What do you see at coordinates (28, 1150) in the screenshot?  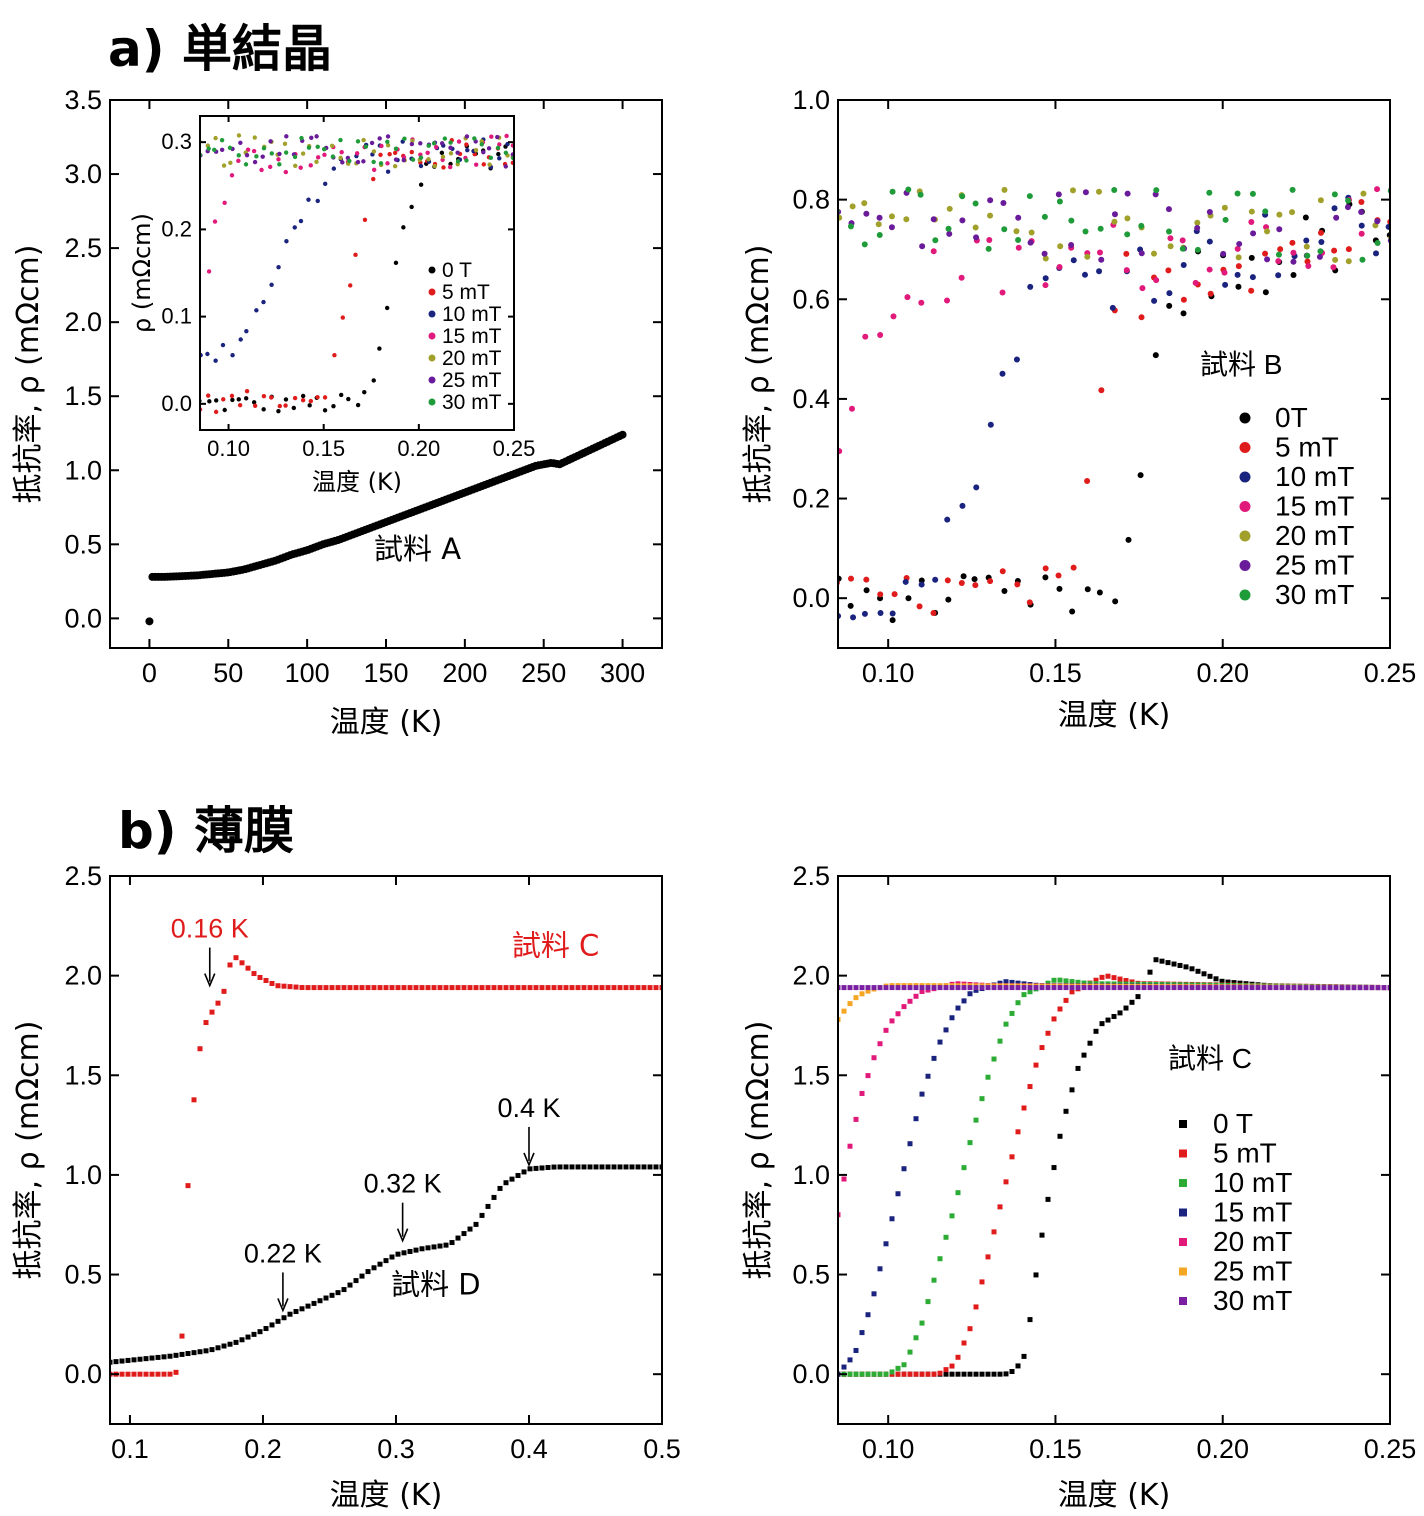 I see `y-axis-label: 抵抗率, ρ (mΩcm)` at bounding box center [28, 1150].